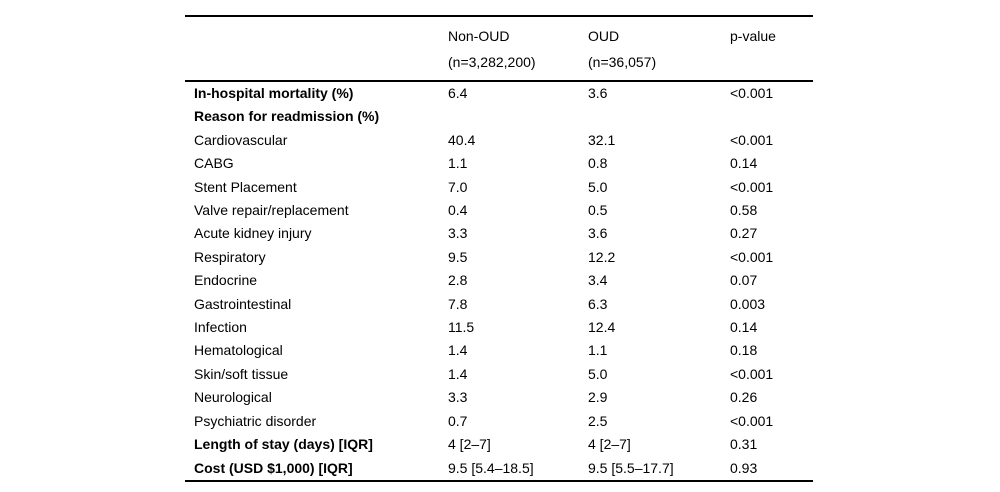 The image size is (1000, 492). Describe the element at coordinates (499, 140) in the screenshot. I see `table-row: Cardiovascular 40.4 32.1 <0.001` at that location.